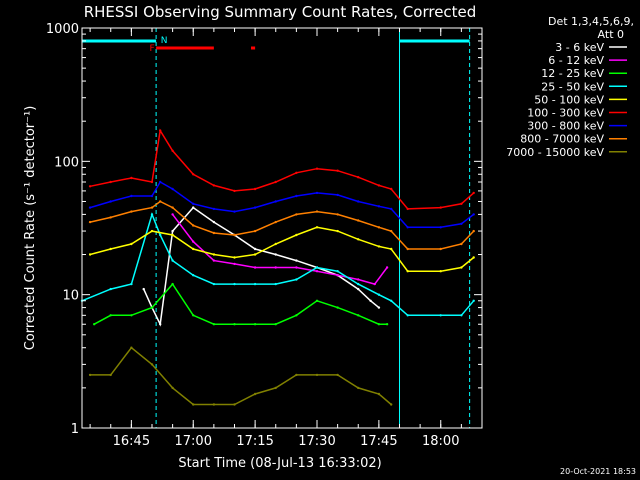 Image resolution: width=640 pixels, height=480 pixels. I want to click on timestamp: 20-Oct-2021 18:53, so click(598, 471).